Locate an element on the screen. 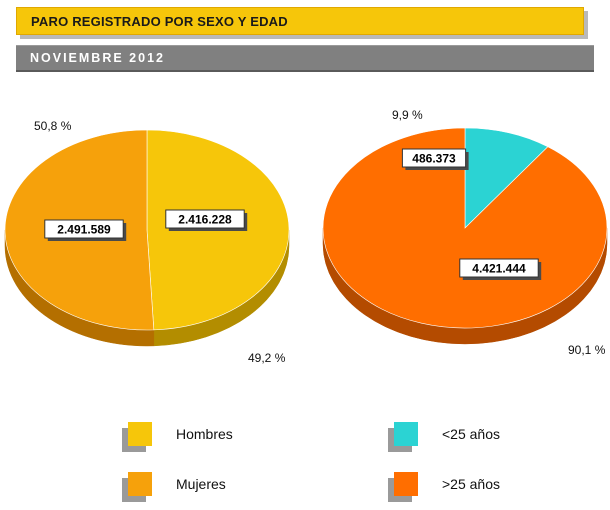  chart-subtitle: NOVIEMBRE 2012 is located at coordinates (97, 58).